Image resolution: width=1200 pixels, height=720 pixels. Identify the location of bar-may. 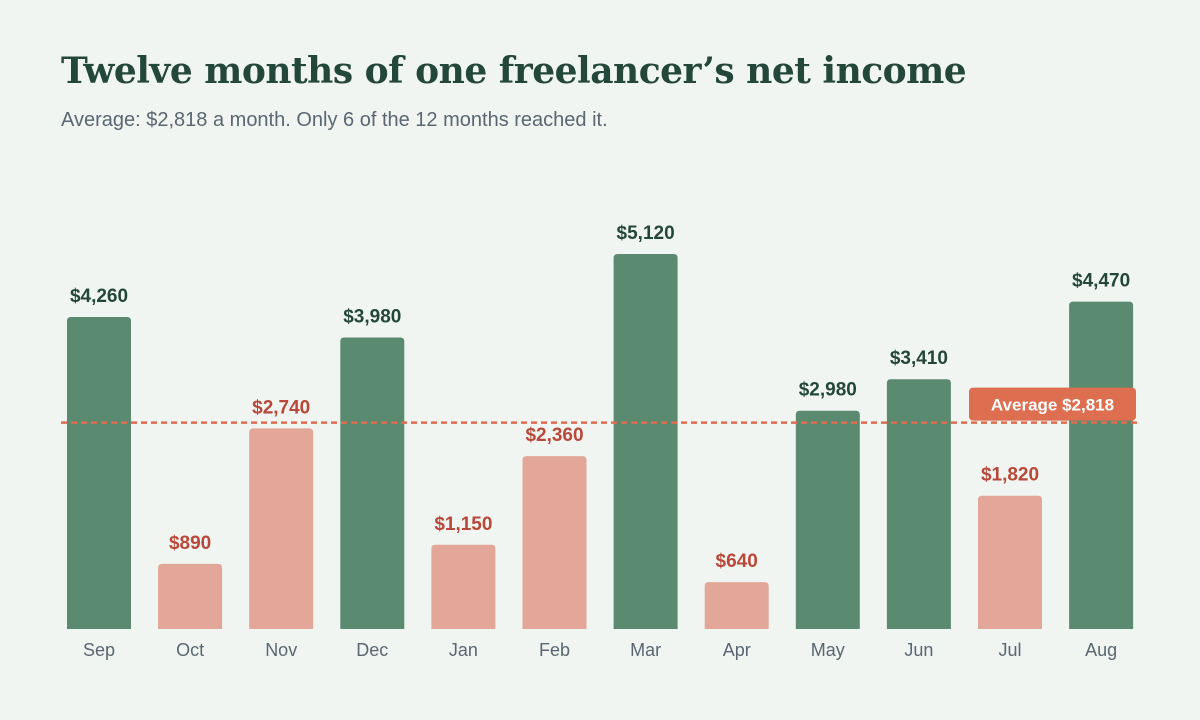
(827, 519).